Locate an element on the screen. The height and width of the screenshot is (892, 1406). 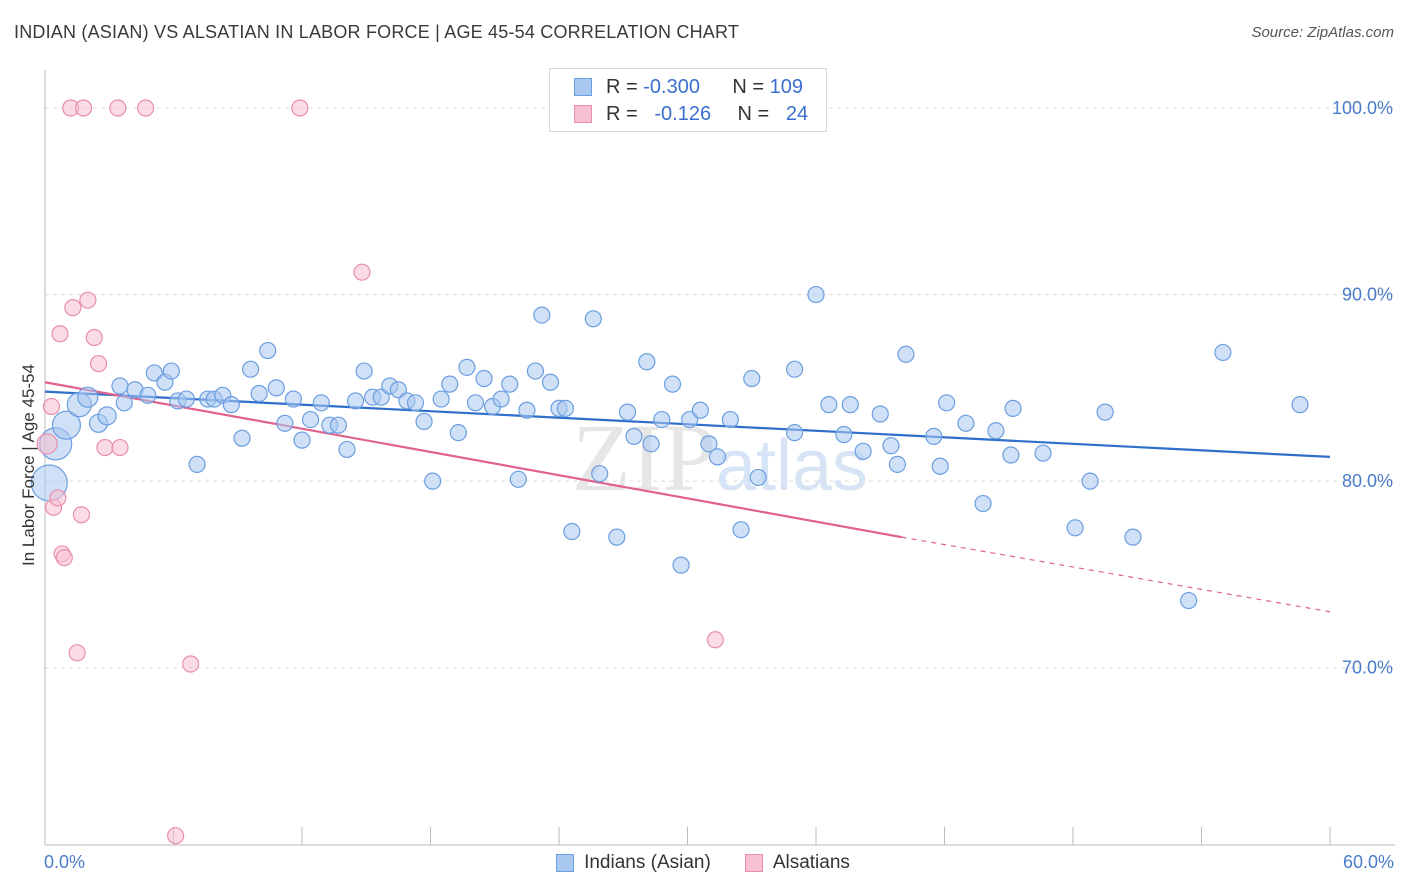
y-tick-label: 90.0% is located at coordinates (1367, 295).